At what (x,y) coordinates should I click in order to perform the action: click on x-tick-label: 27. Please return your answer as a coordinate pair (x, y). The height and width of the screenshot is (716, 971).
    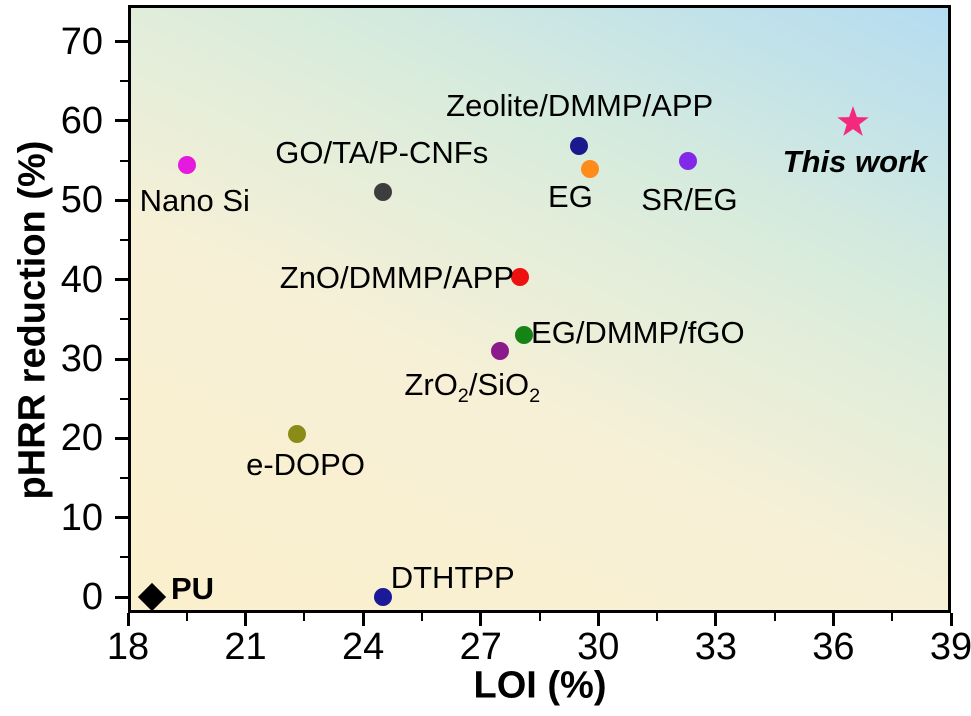
    Looking at the image, I should click on (480, 647).